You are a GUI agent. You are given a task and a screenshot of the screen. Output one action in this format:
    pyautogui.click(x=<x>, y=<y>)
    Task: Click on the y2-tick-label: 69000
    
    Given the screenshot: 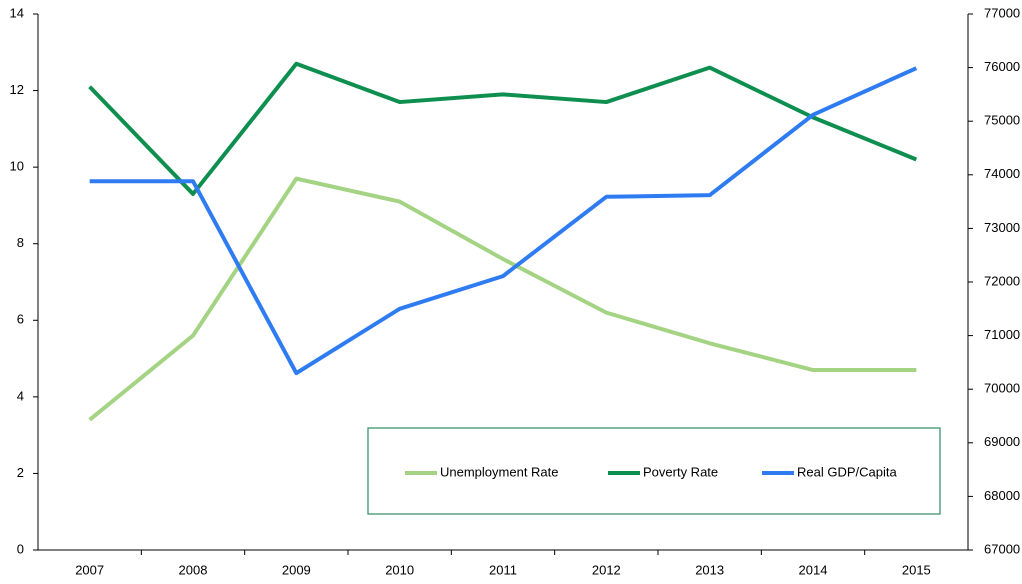 What is the action you would take?
    pyautogui.click(x=1002, y=441)
    